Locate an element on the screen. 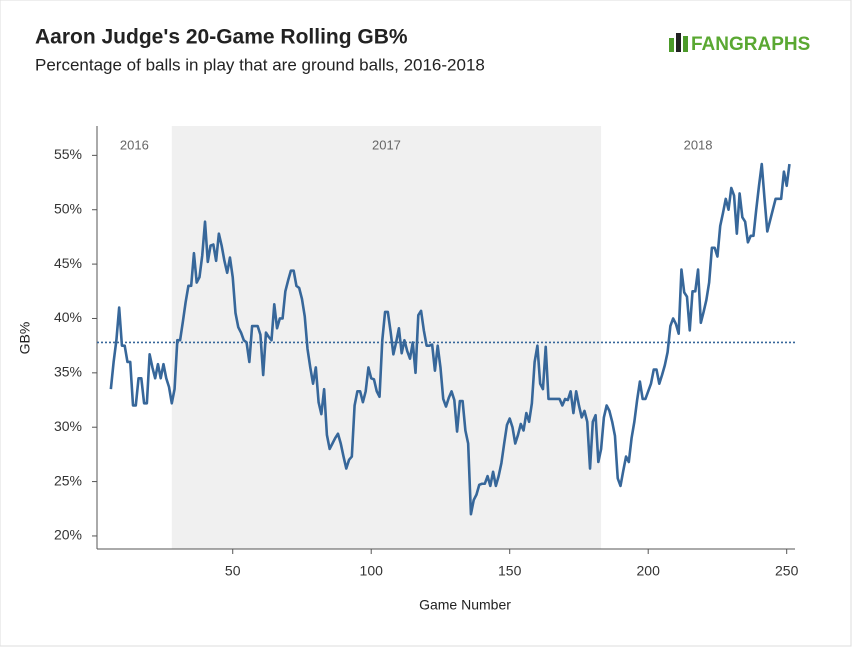  x-axis-label: Game Number is located at coordinates (465, 605).